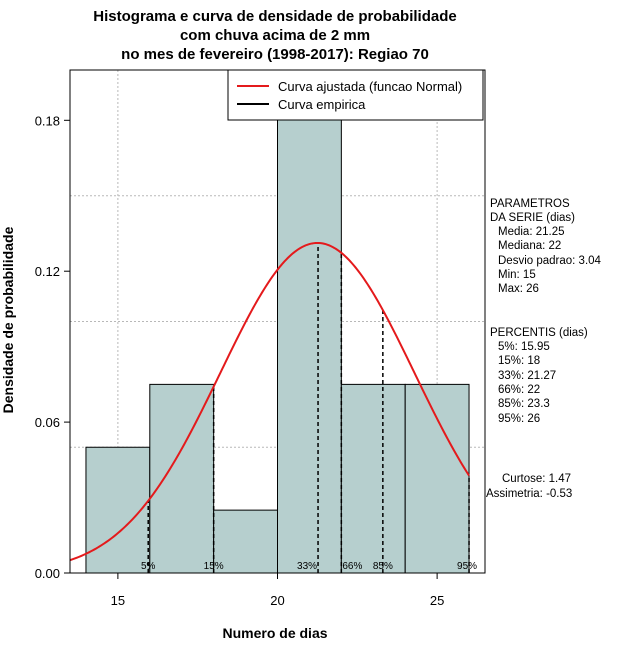 This screenshot has height=660, width=640. What do you see at coordinates (214, 566) in the screenshot?
I see `percentile-label: 15%` at bounding box center [214, 566].